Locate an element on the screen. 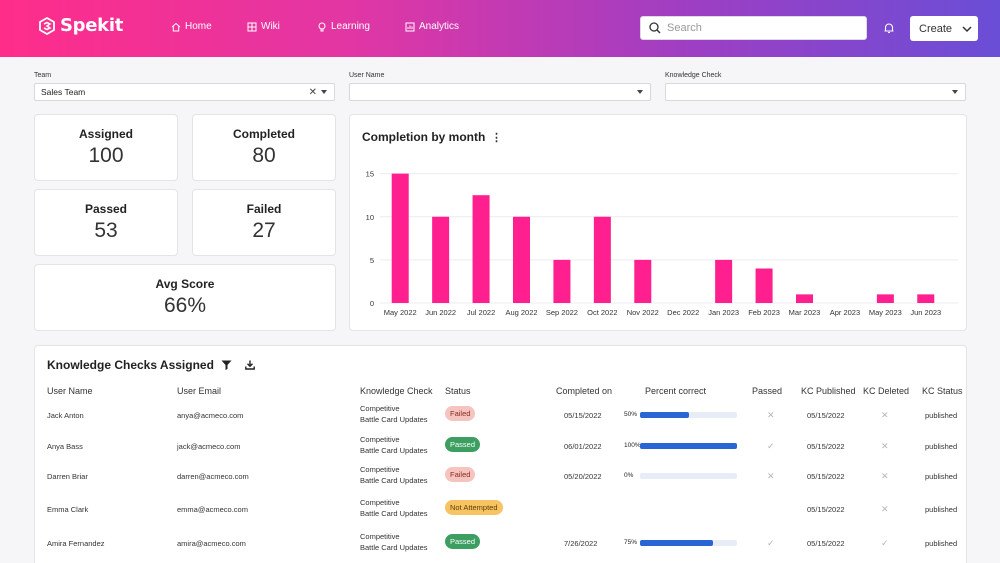  nav-home: Home is located at coordinates (191, 26).